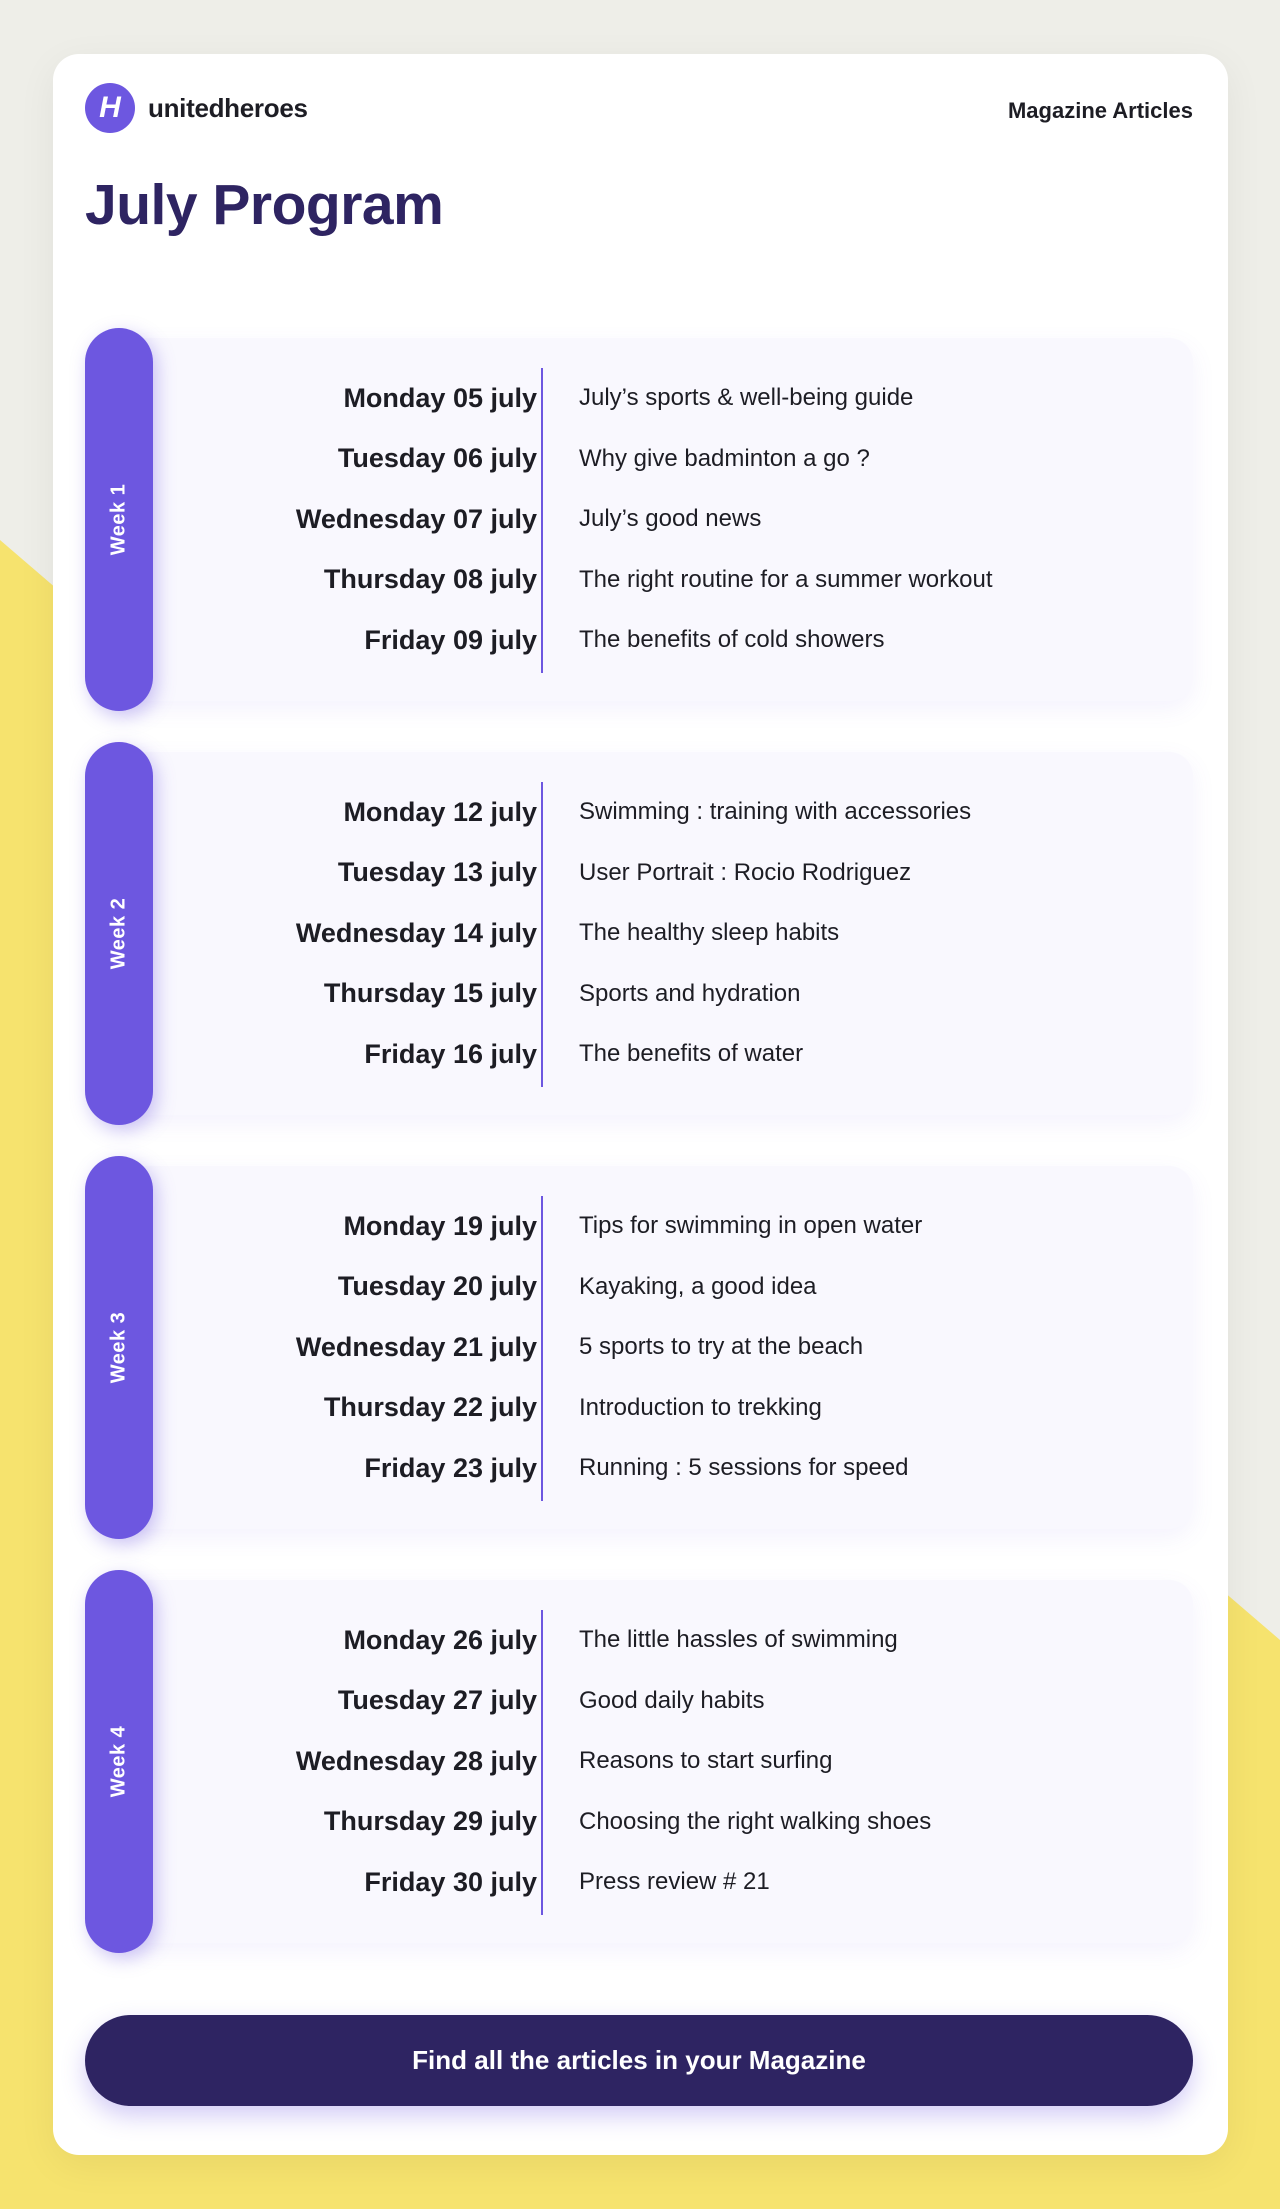  What do you see at coordinates (430, 1407) in the screenshot?
I see `schedule-date: Thursday 22 july` at bounding box center [430, 1407].